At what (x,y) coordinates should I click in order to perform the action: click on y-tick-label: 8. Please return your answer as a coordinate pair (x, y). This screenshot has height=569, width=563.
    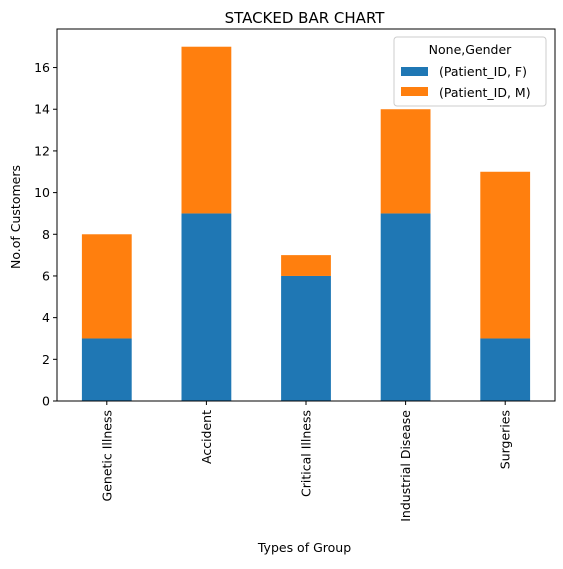
    Looking at the image, I should click on (46, 234).